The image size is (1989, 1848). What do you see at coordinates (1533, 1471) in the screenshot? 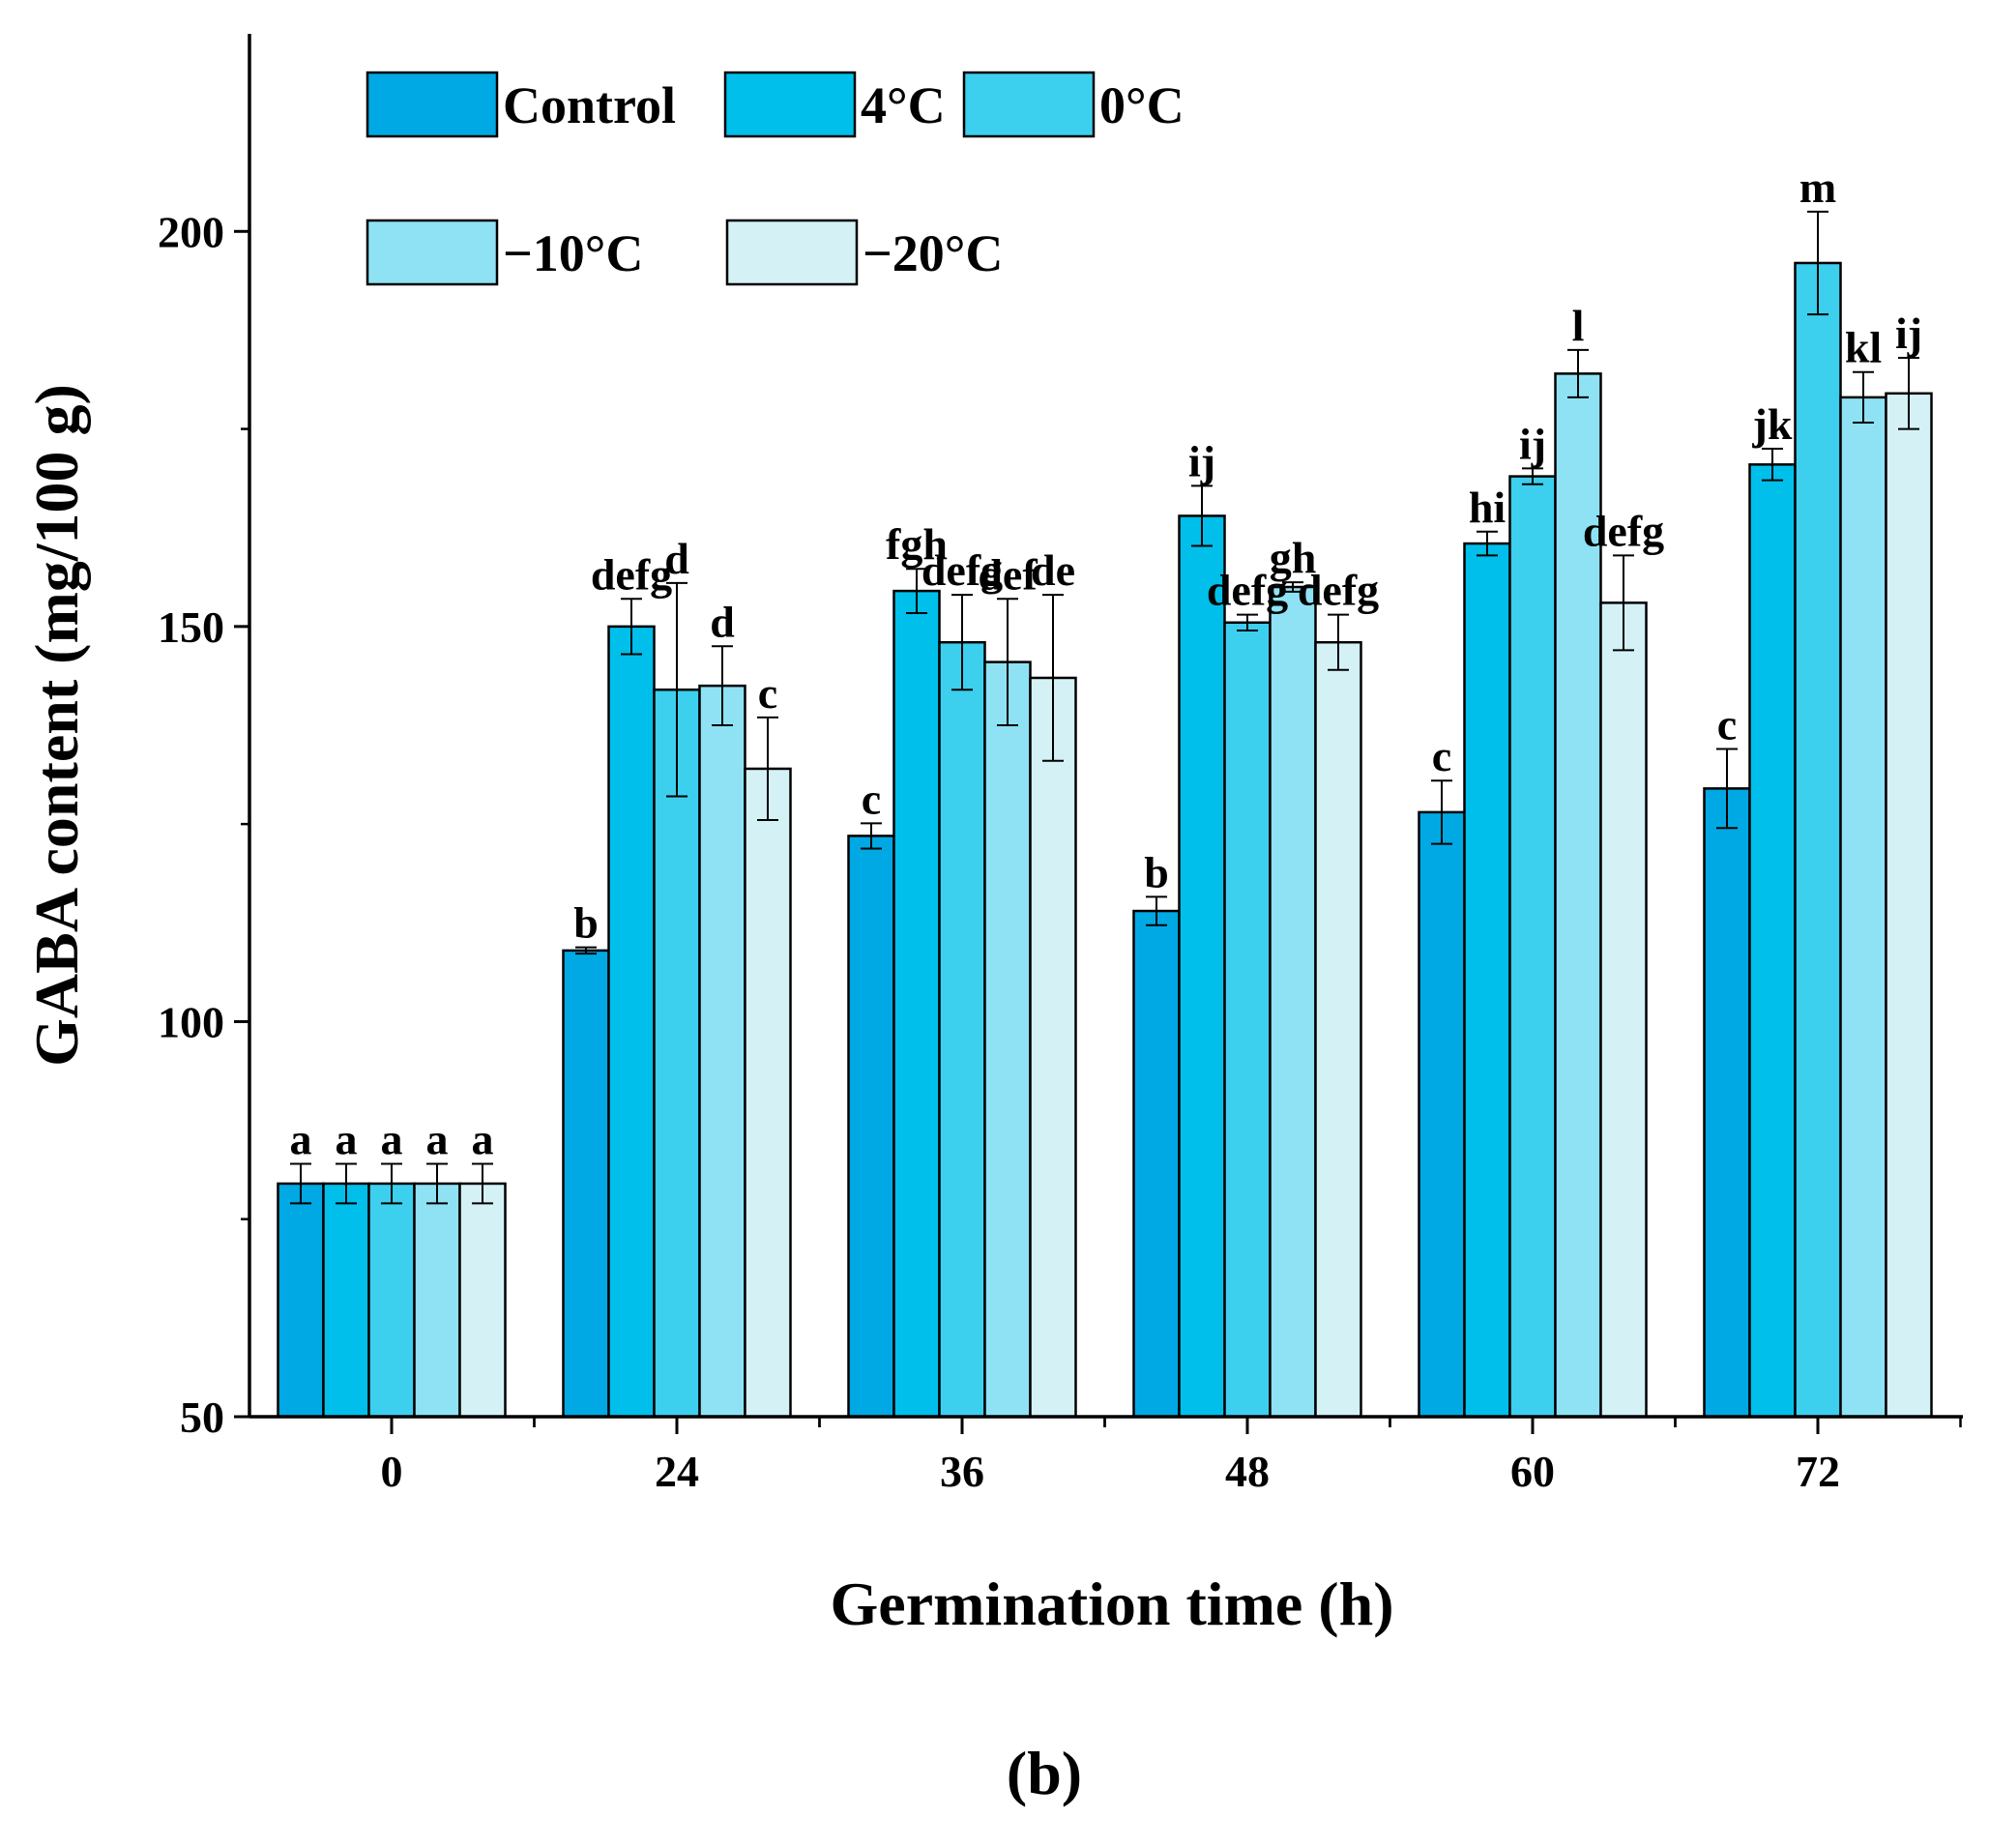
I see `x-tick-label: 60` at bounding box center [1533, 1471].